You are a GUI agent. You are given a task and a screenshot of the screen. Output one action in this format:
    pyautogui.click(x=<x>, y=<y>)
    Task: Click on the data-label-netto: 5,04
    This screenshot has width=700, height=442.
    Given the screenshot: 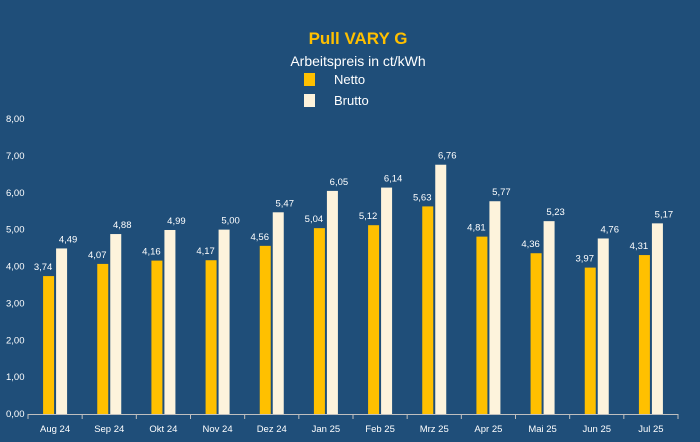 What is the action you would take?
    pyautogui.click(x=314, y=219)
    